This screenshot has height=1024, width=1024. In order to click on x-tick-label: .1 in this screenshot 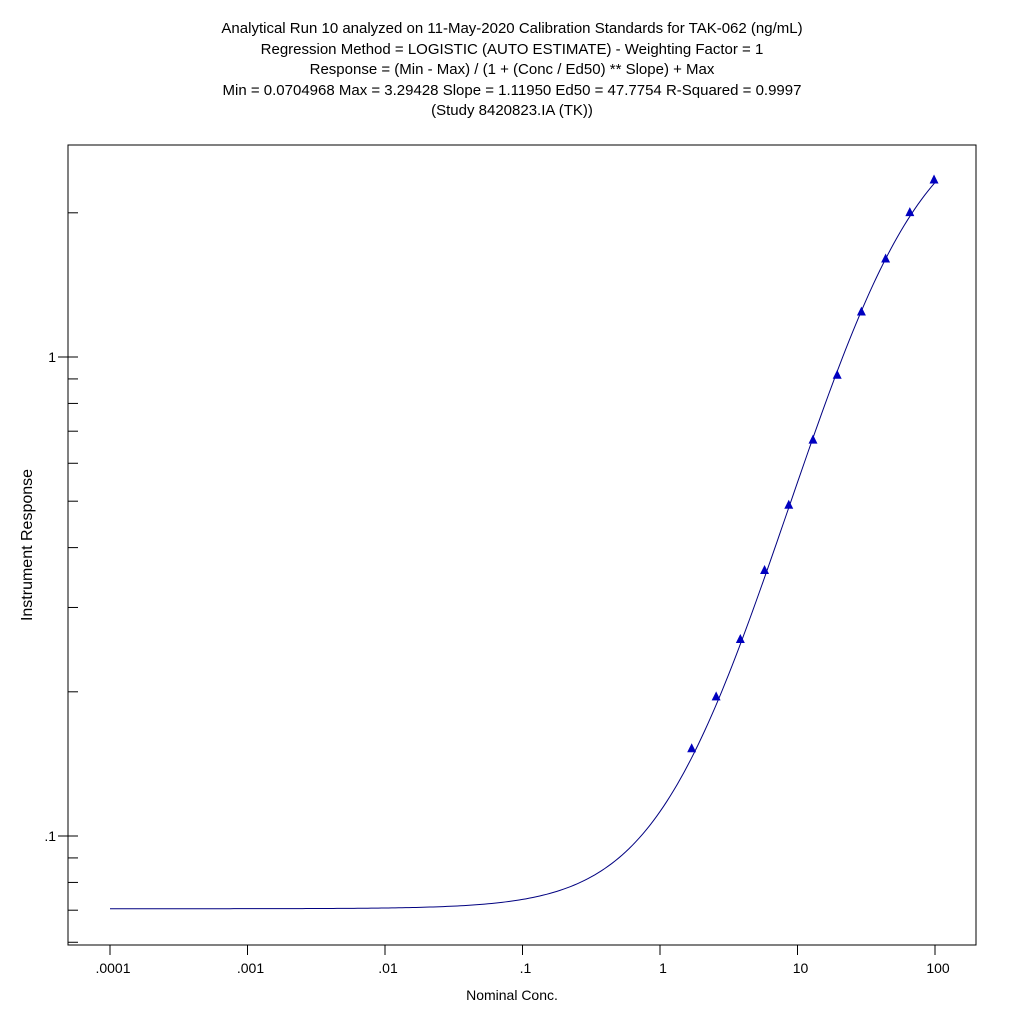, I will do `click(526, 968)`.